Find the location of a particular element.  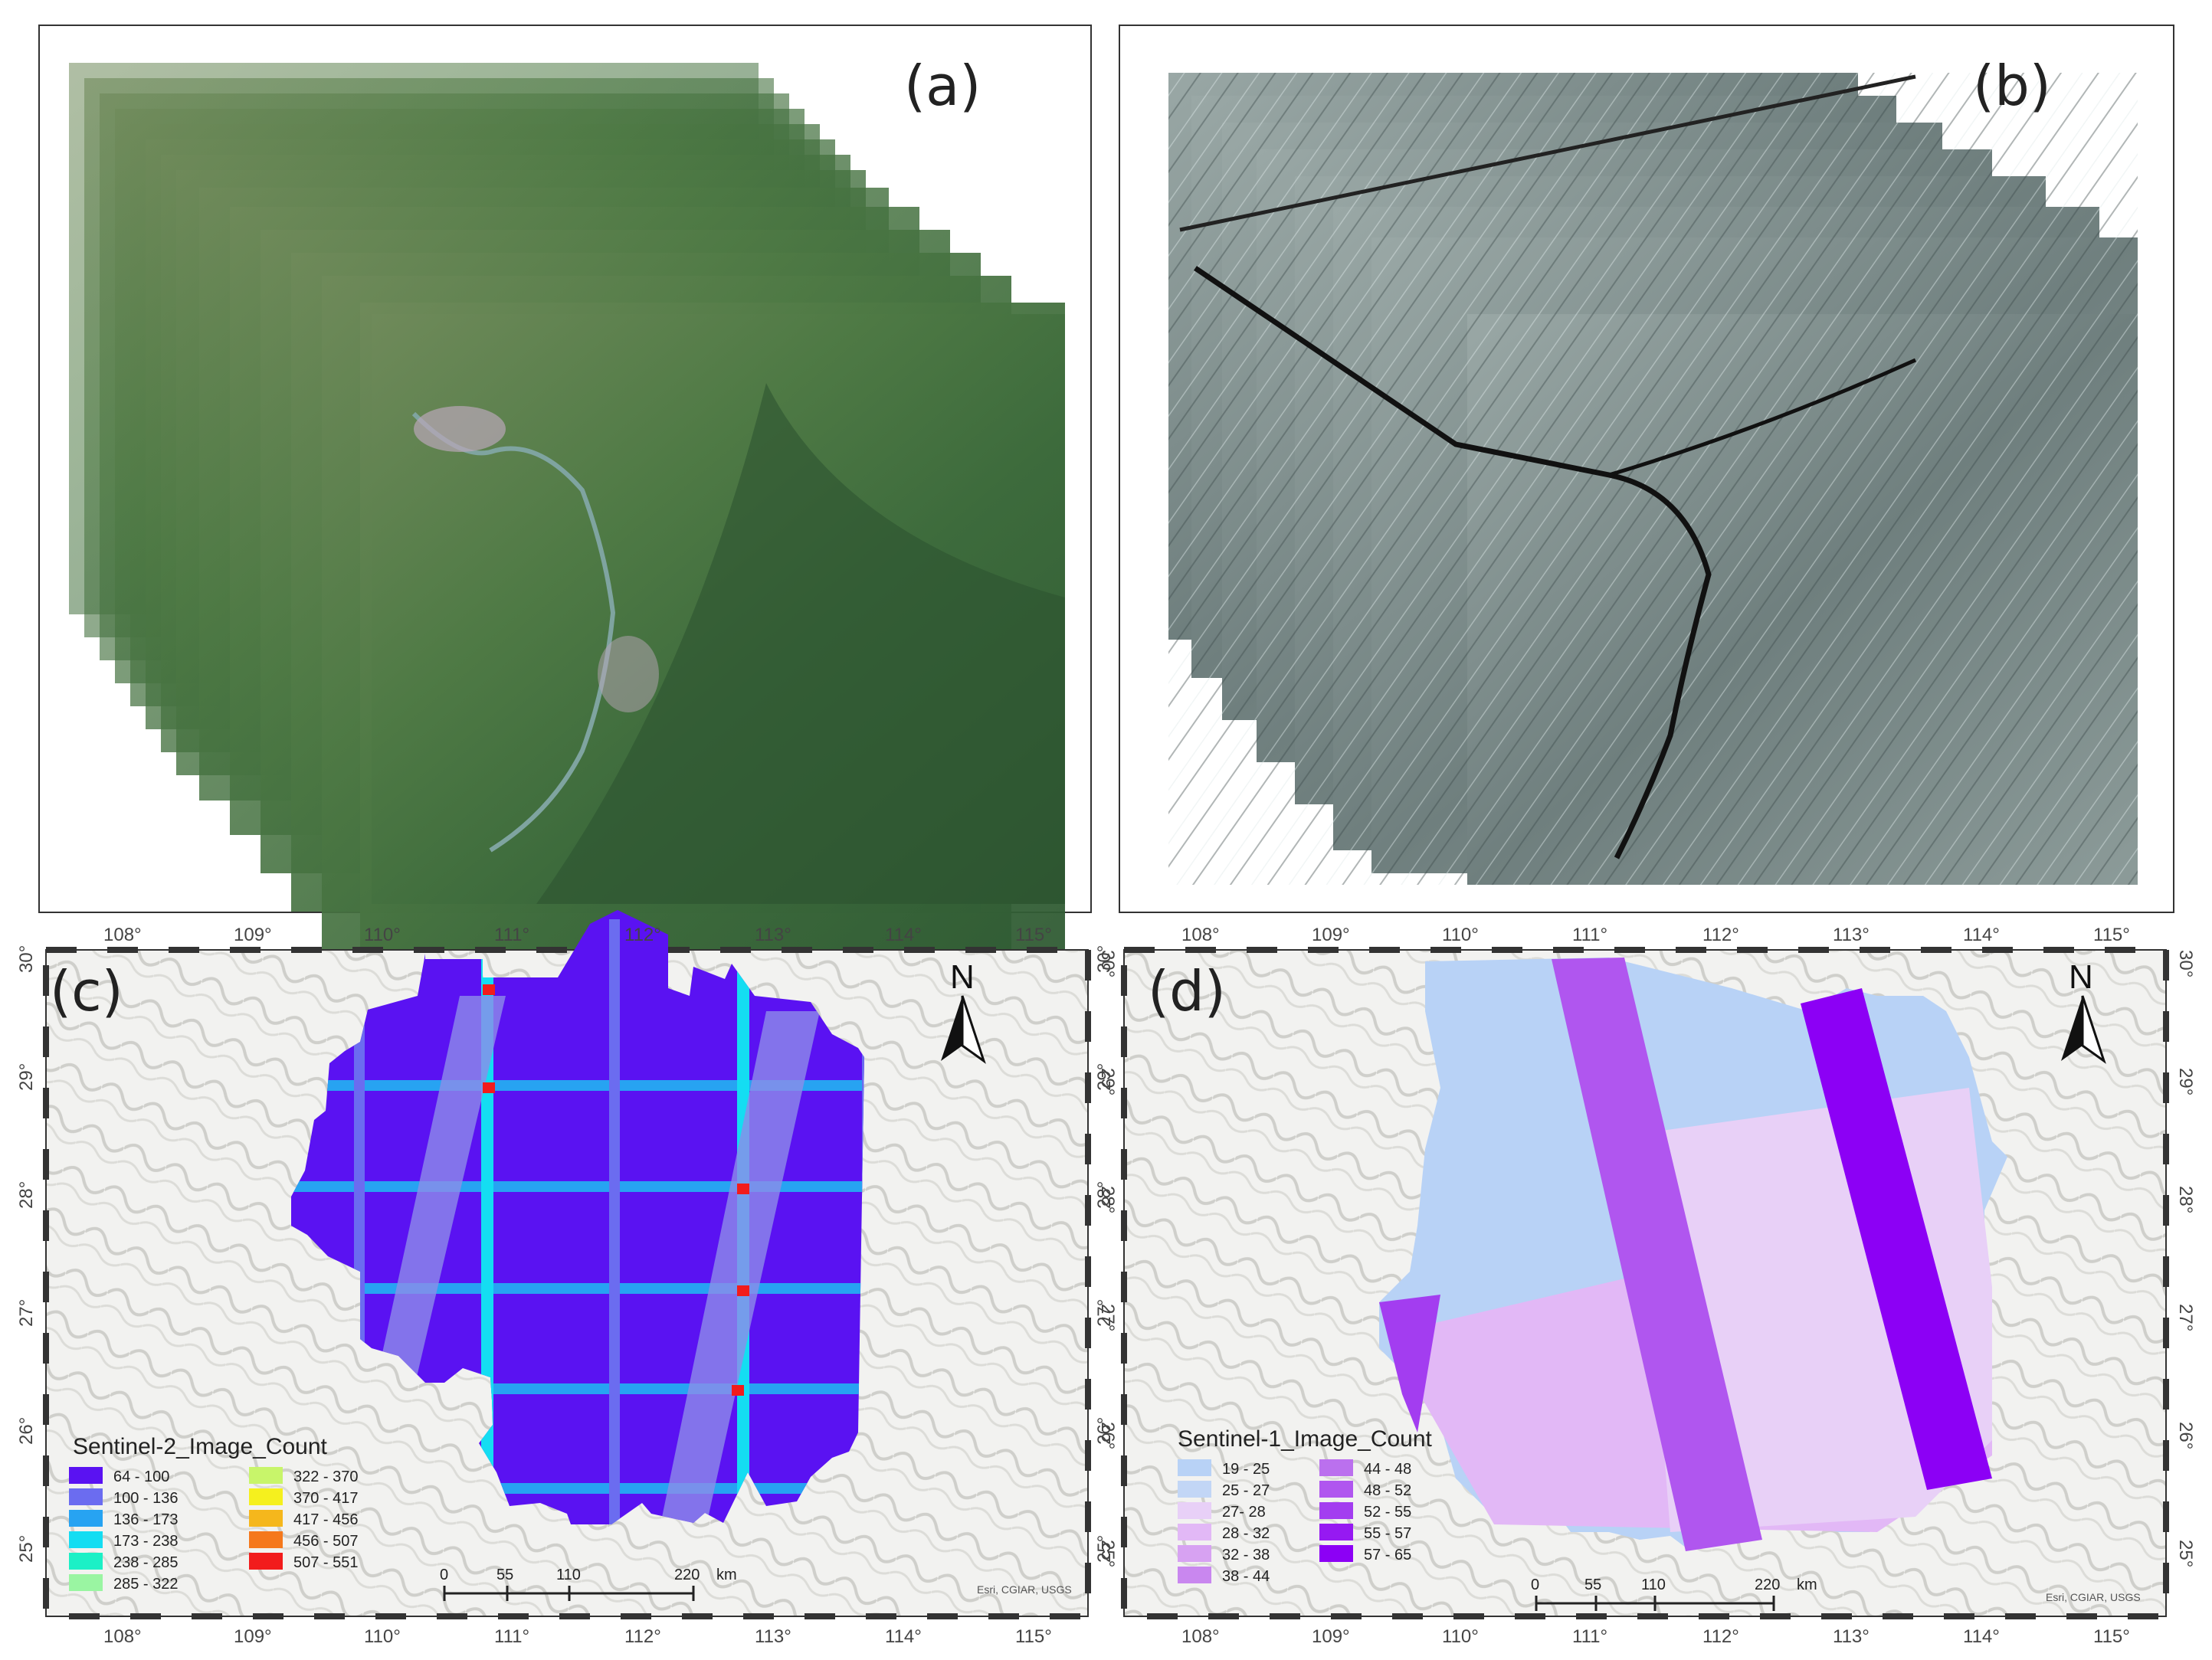

lon-tick-bottom-c-2: 110° is located at coordinates (382, 1636).